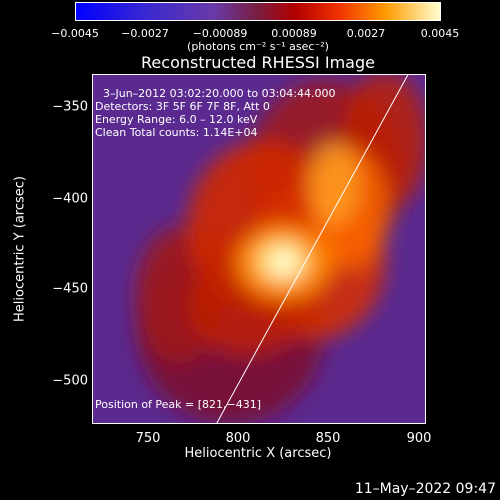  Describe the element at coordinates (176, 119) in the screenshot. I see `energy-range-label: Energy Range: 6.0 – 12.0 keV` at that location.